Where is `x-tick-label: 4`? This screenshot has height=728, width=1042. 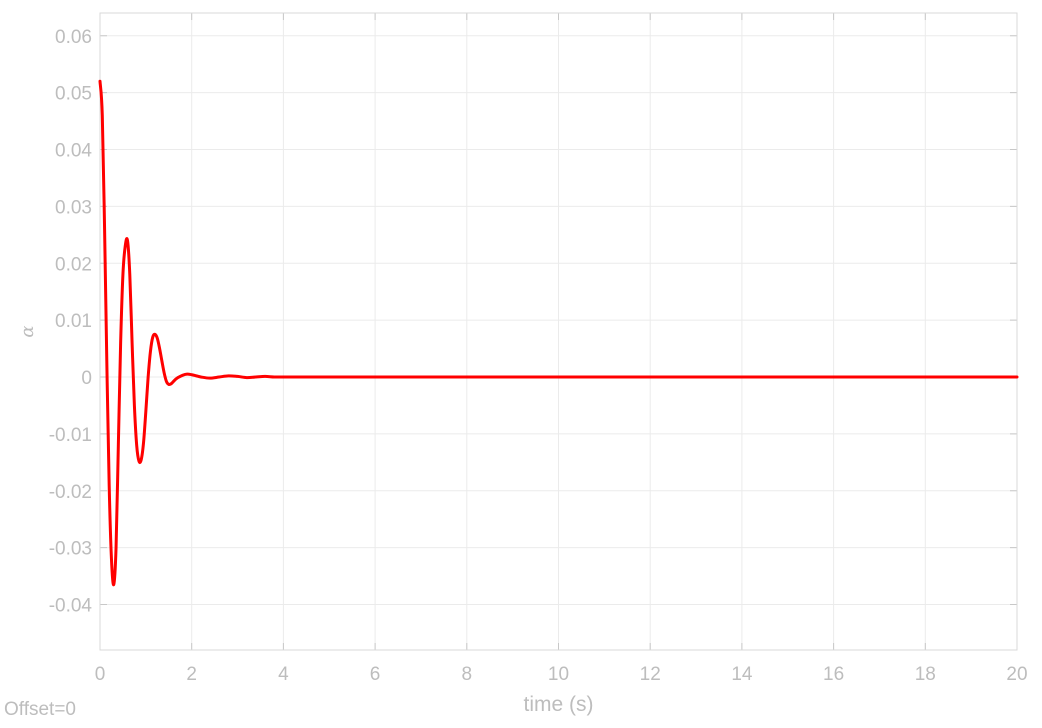
x-tick-label: 4 is located at coordinates (283, 674).